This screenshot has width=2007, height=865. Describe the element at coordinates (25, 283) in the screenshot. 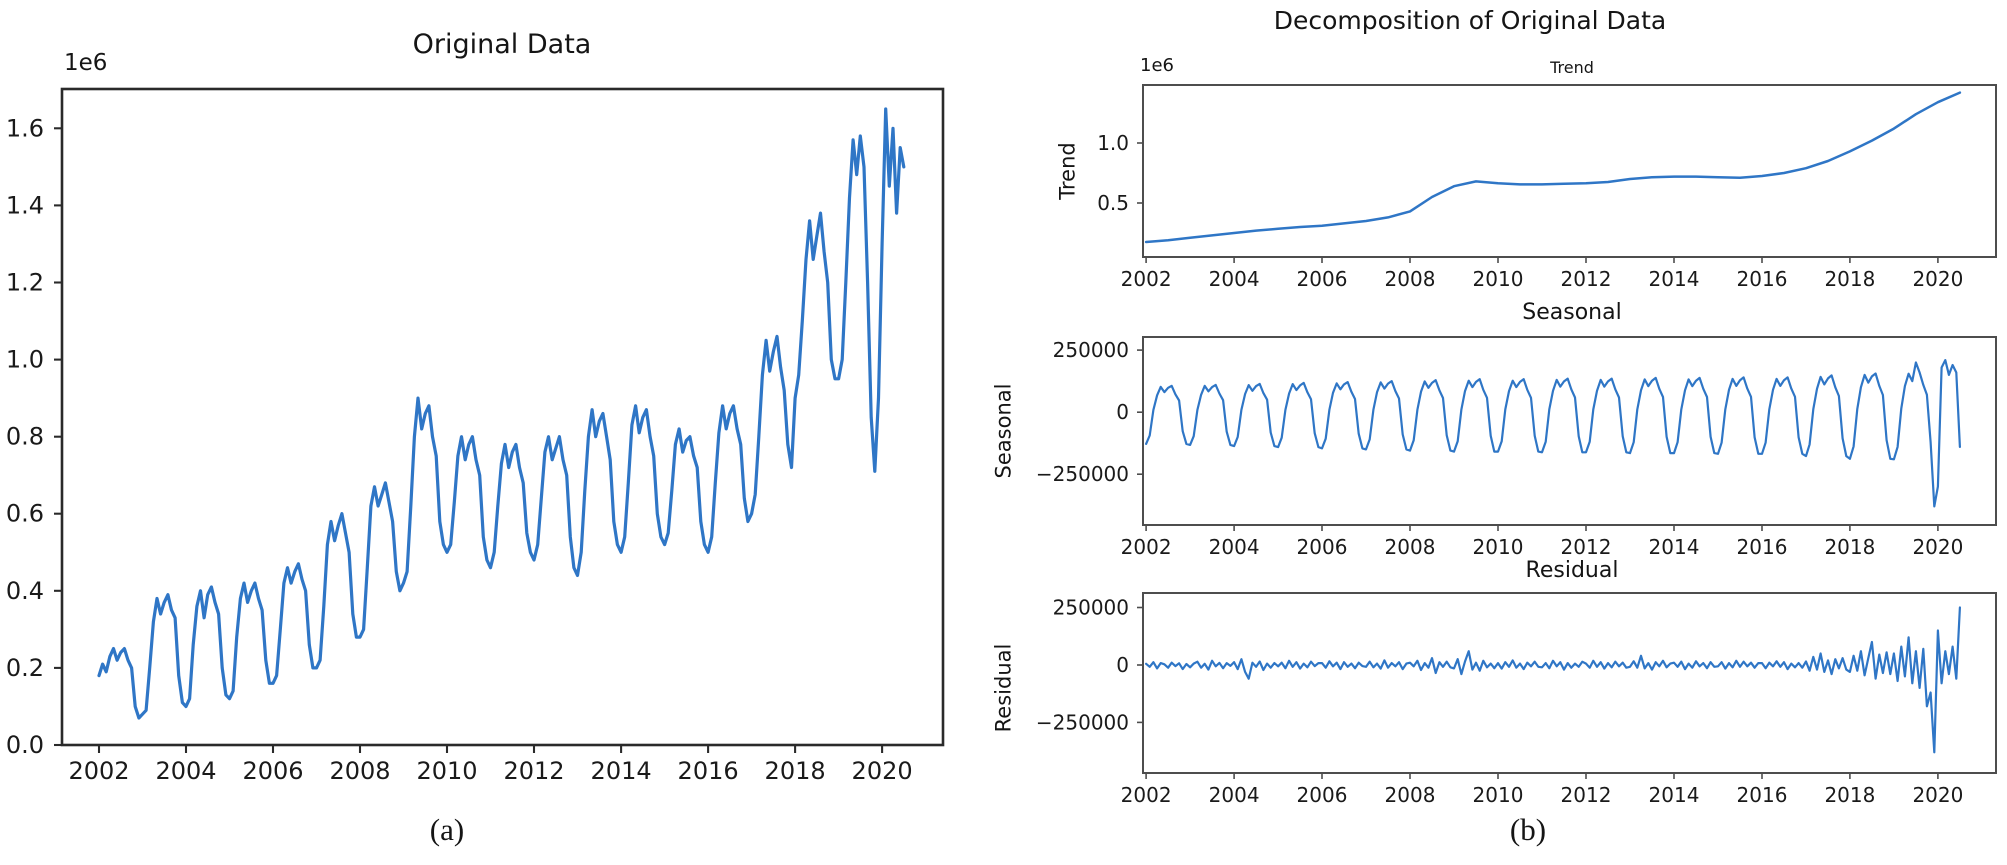

I see `svg-text: 1.2` at that location.